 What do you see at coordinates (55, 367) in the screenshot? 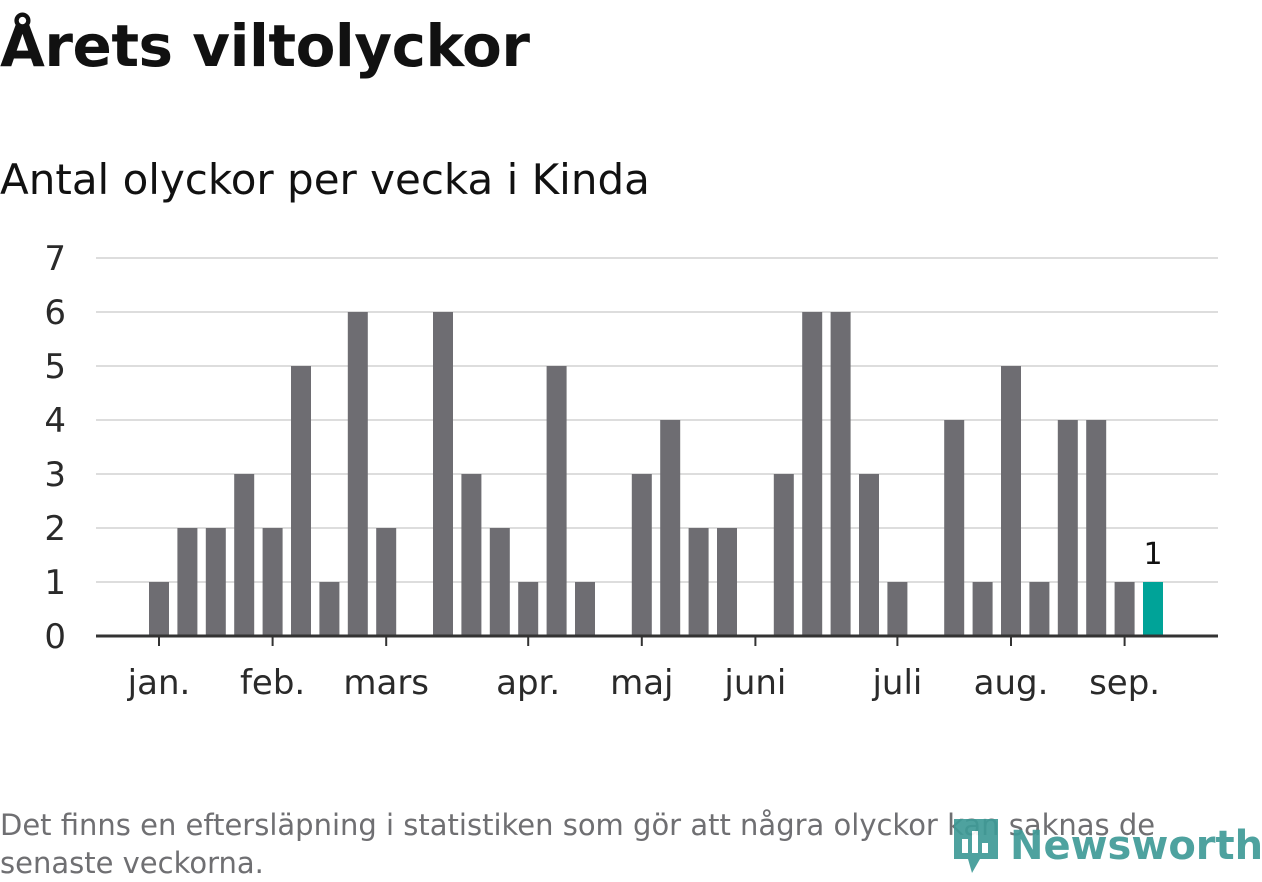
I see `y-tick-label: 5` at bounding box center [55, 367].